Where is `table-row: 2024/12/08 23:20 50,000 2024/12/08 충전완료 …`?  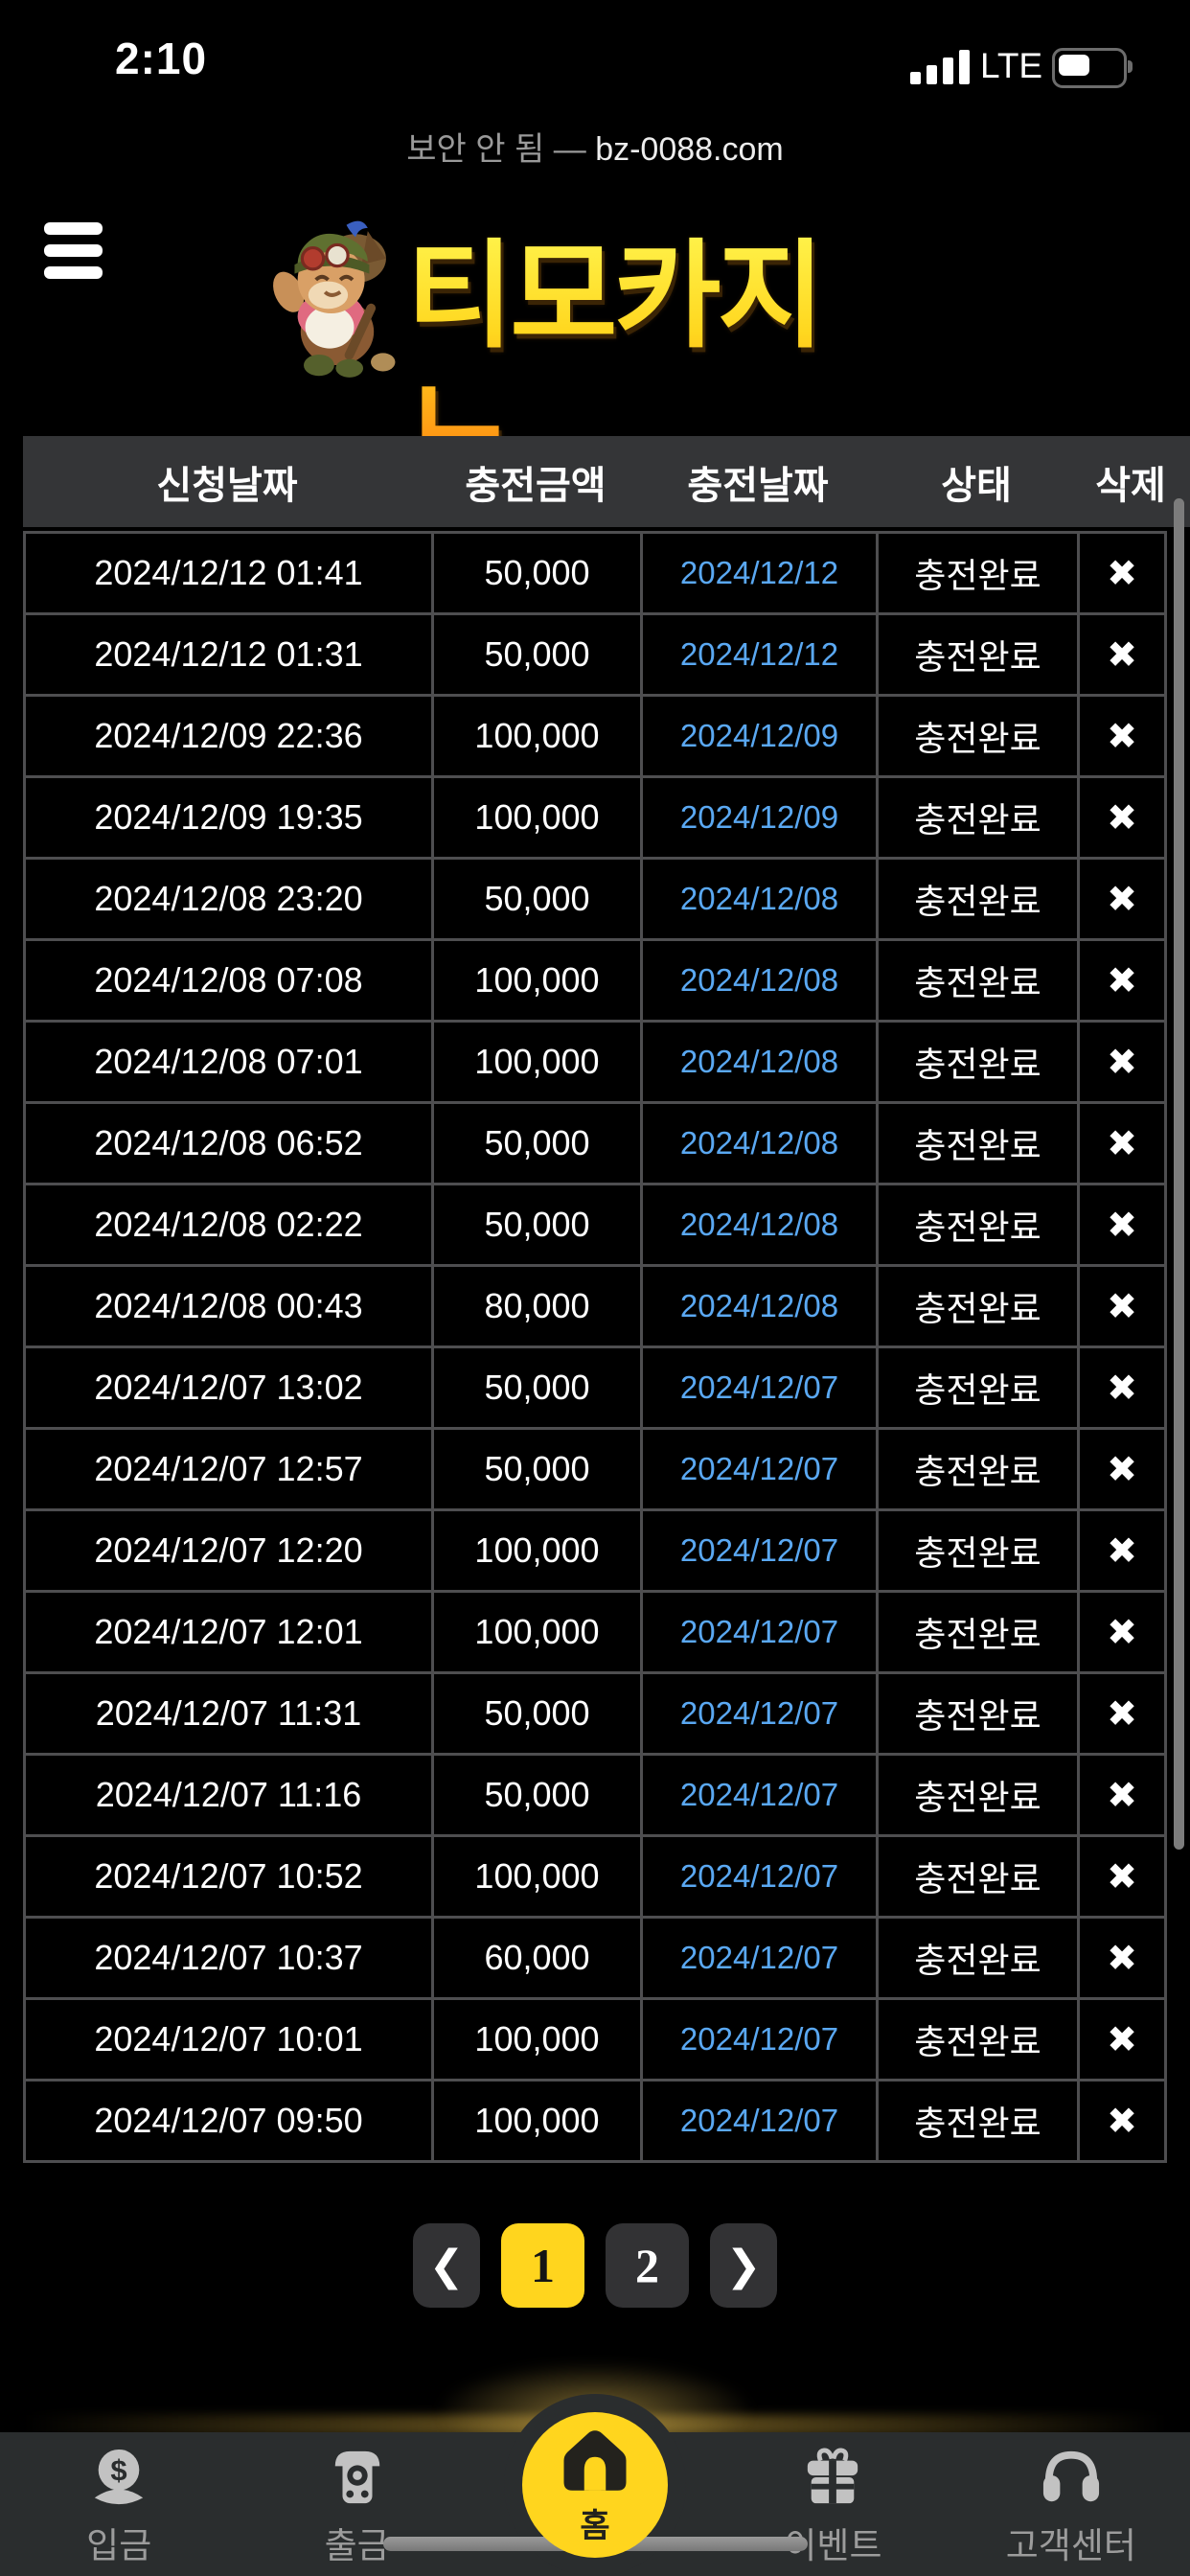 table-row: 2024/12/08 23:20 50,000 2024/12/08 충전완료 … is located at coordinates (595, 900).